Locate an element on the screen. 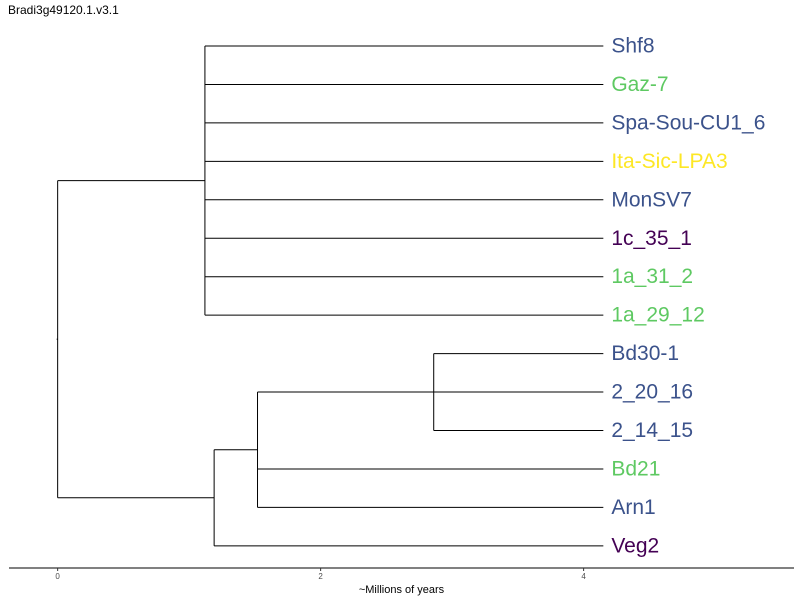 This screenshot has width=800, height=600. leaf-label: 2_20_16 is located at coordinates (652, 392).